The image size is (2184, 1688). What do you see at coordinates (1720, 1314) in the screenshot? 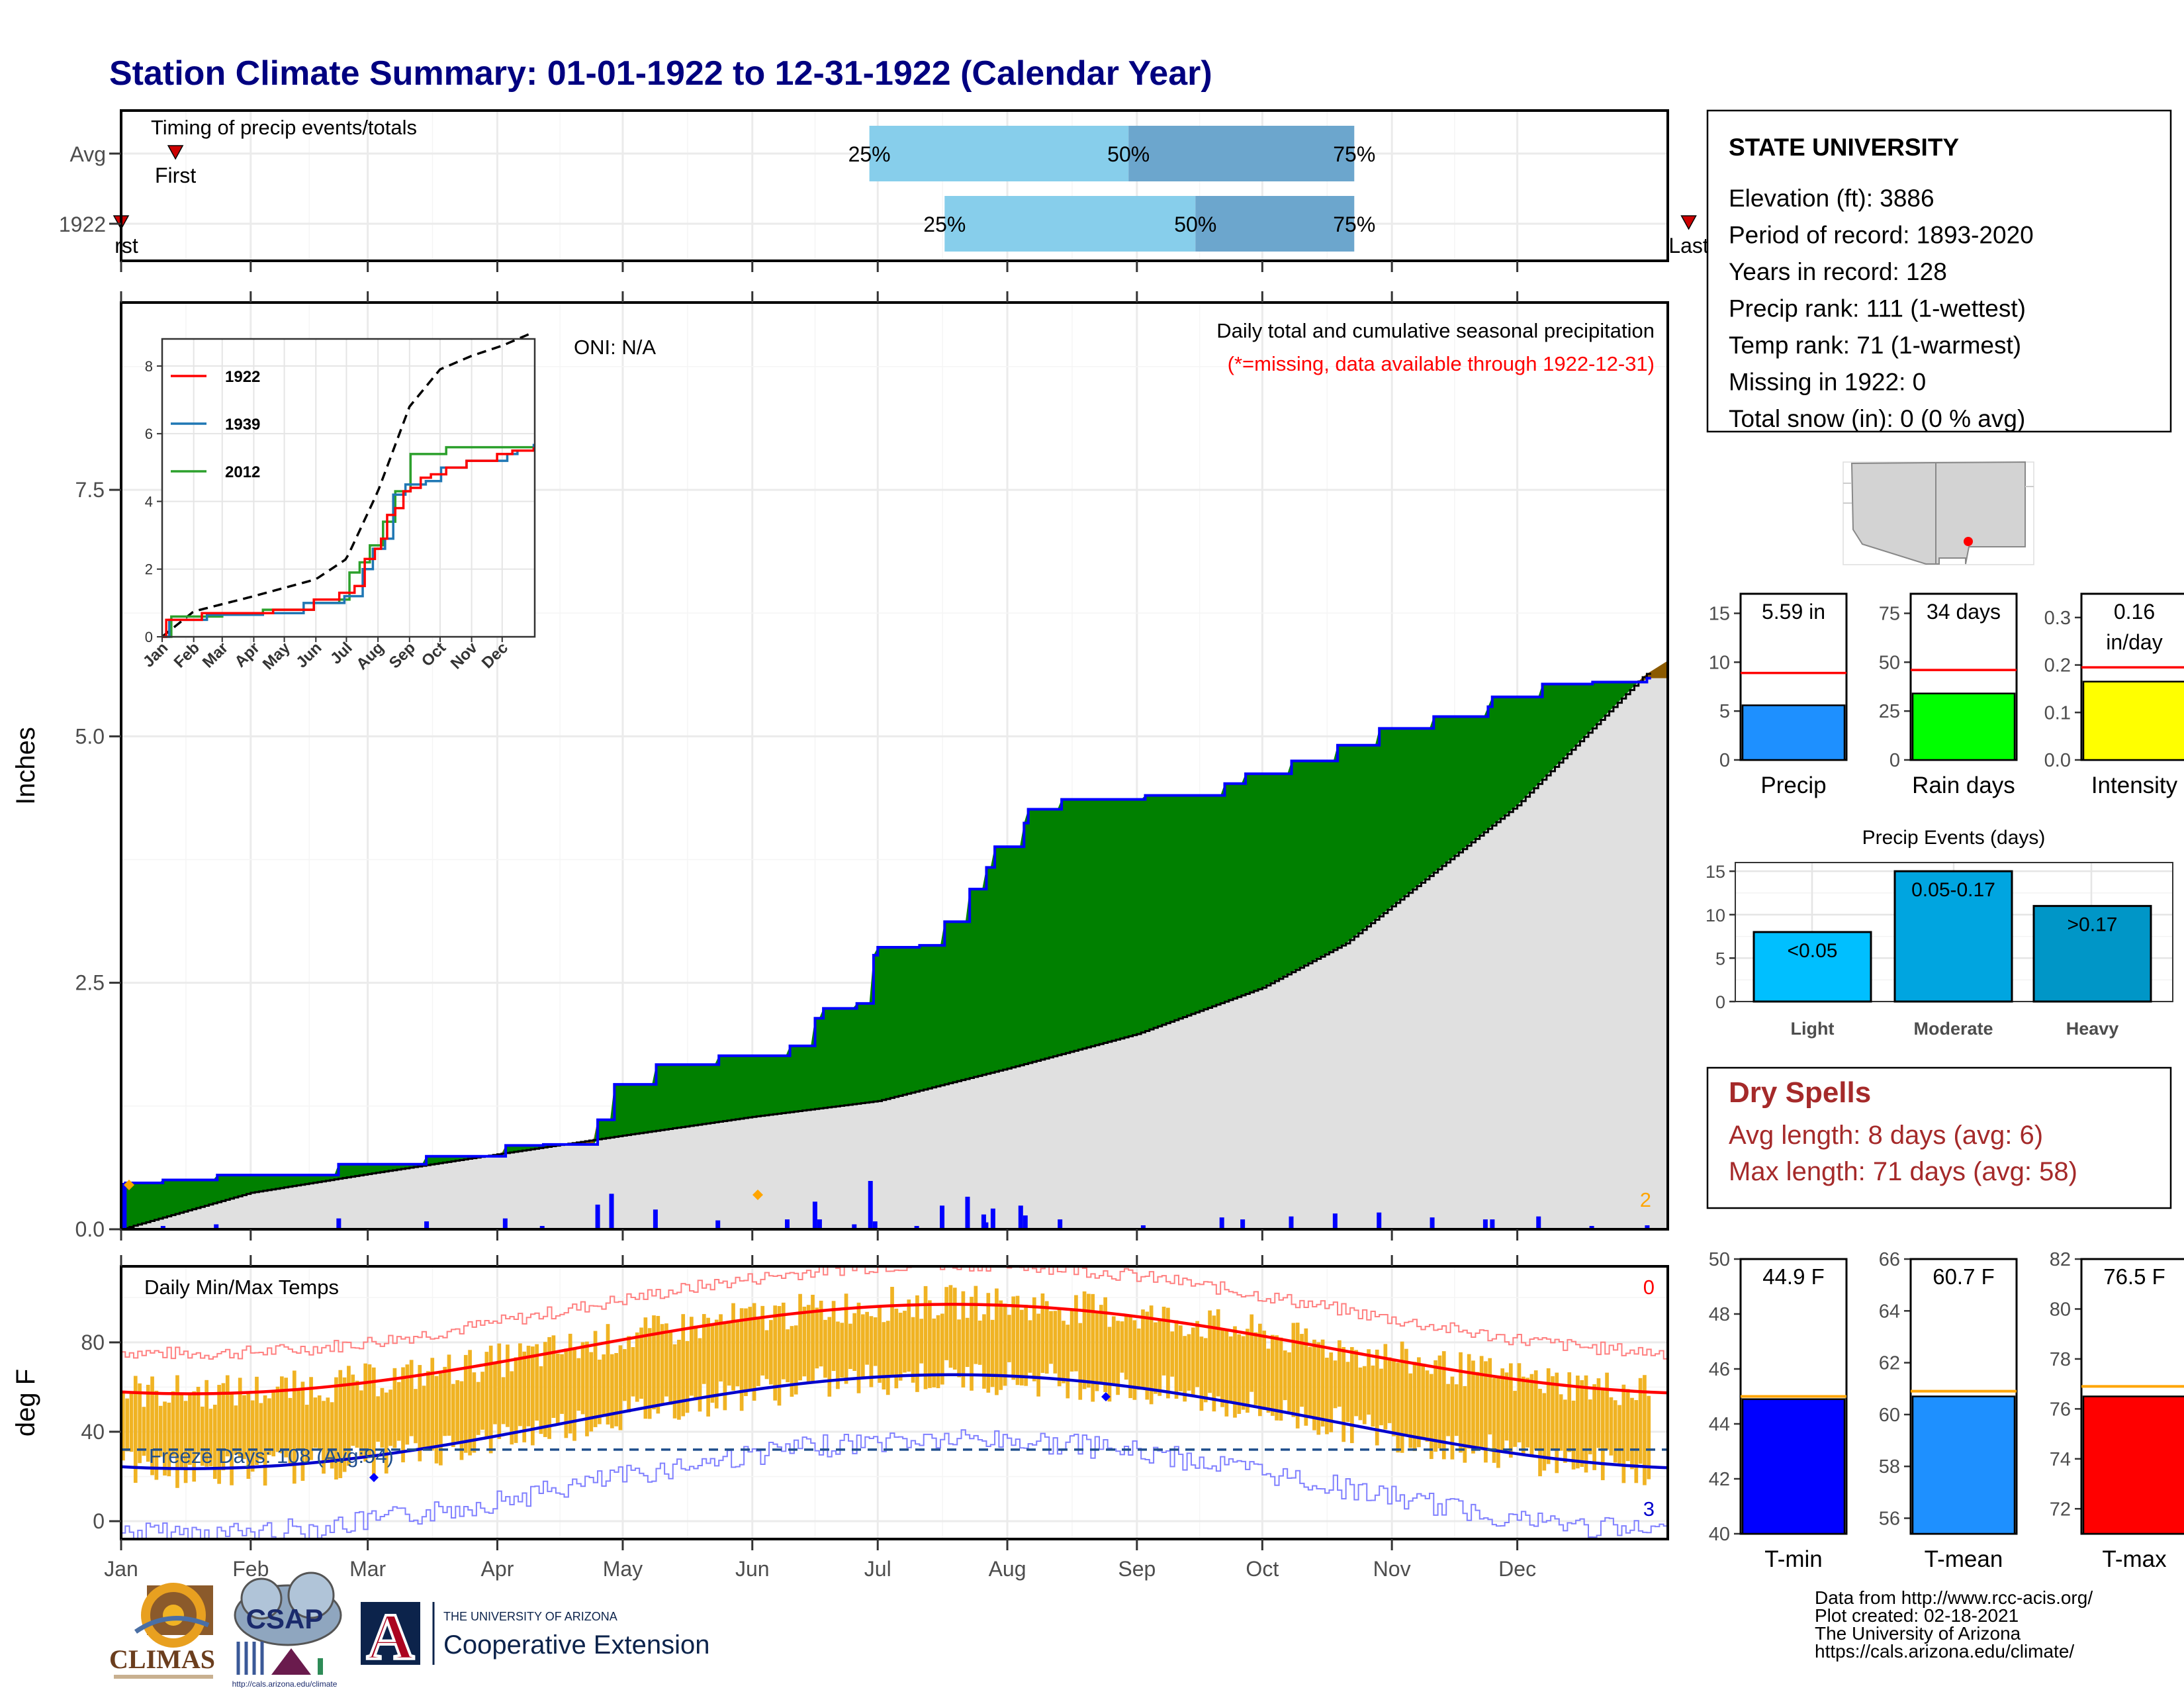
I see `temp-bar-tick: 48` at bounding box center [1720, 1314].